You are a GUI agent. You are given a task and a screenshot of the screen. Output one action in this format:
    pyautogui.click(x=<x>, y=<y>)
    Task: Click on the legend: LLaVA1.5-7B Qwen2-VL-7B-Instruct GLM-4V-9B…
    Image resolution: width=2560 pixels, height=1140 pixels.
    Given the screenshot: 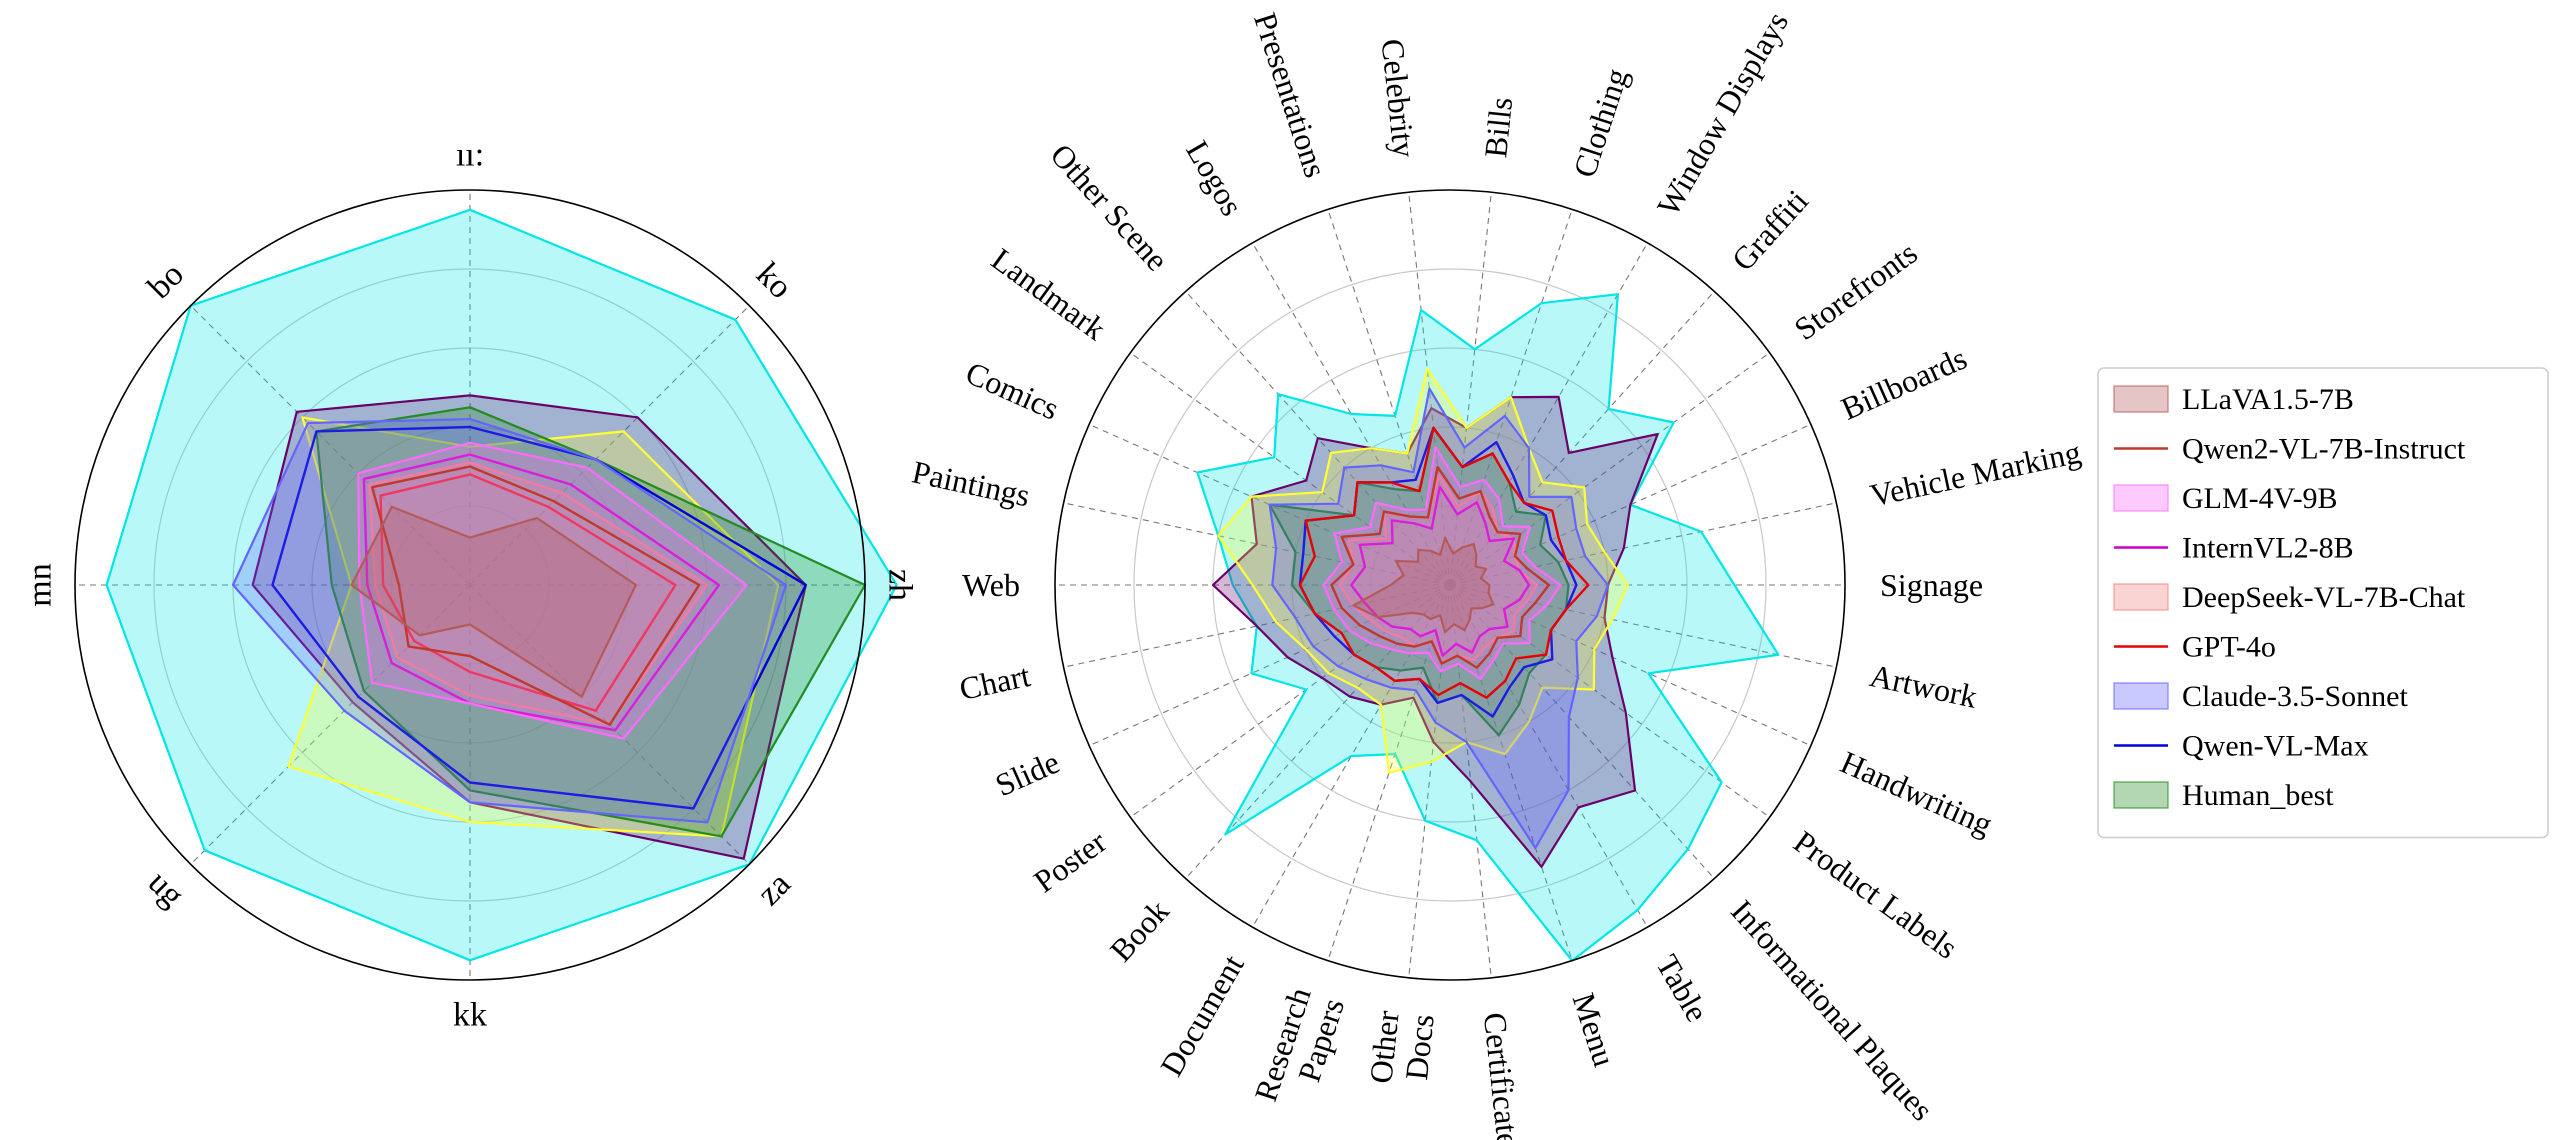 What is the action you would take?
    pyautogui.click(x=2323, y=603)
    